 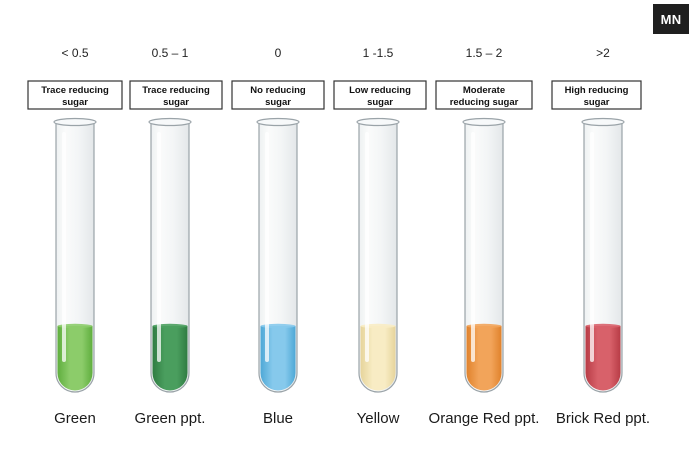 I want to click on color-name-label: Brick Red ppt., so click(x=603, y=418).